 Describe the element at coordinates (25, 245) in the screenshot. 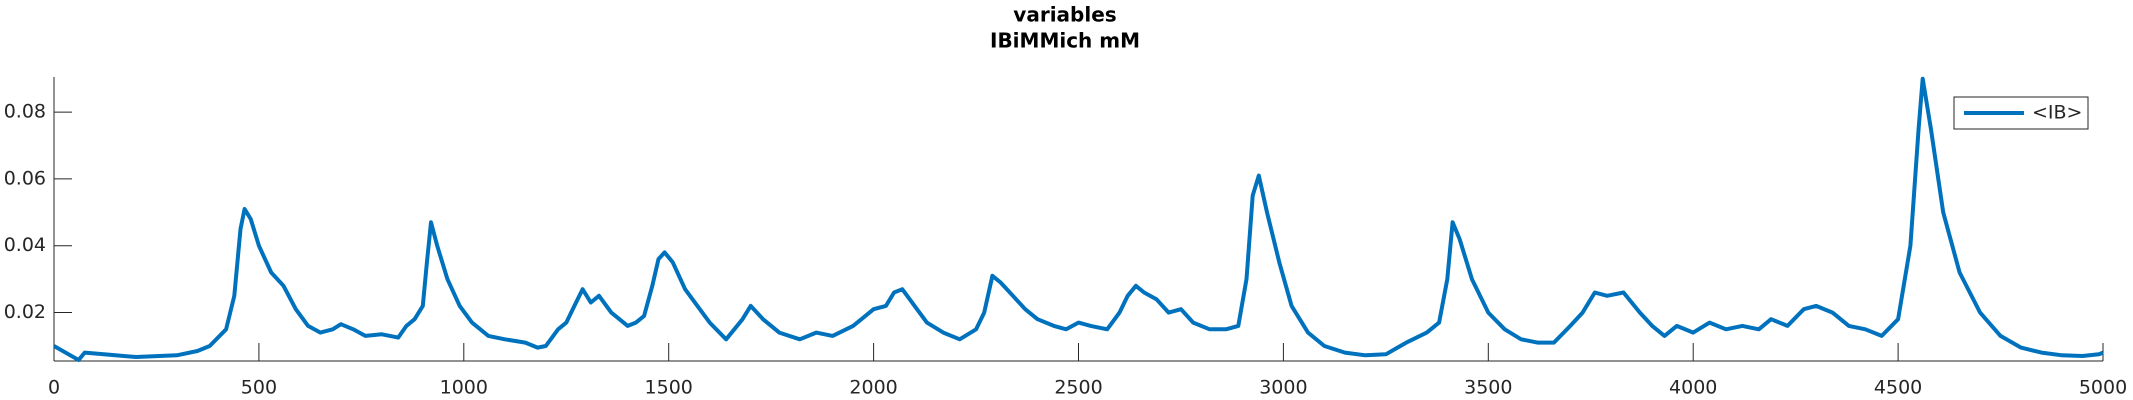

I see `y-tick-label: 0.04` at that location.